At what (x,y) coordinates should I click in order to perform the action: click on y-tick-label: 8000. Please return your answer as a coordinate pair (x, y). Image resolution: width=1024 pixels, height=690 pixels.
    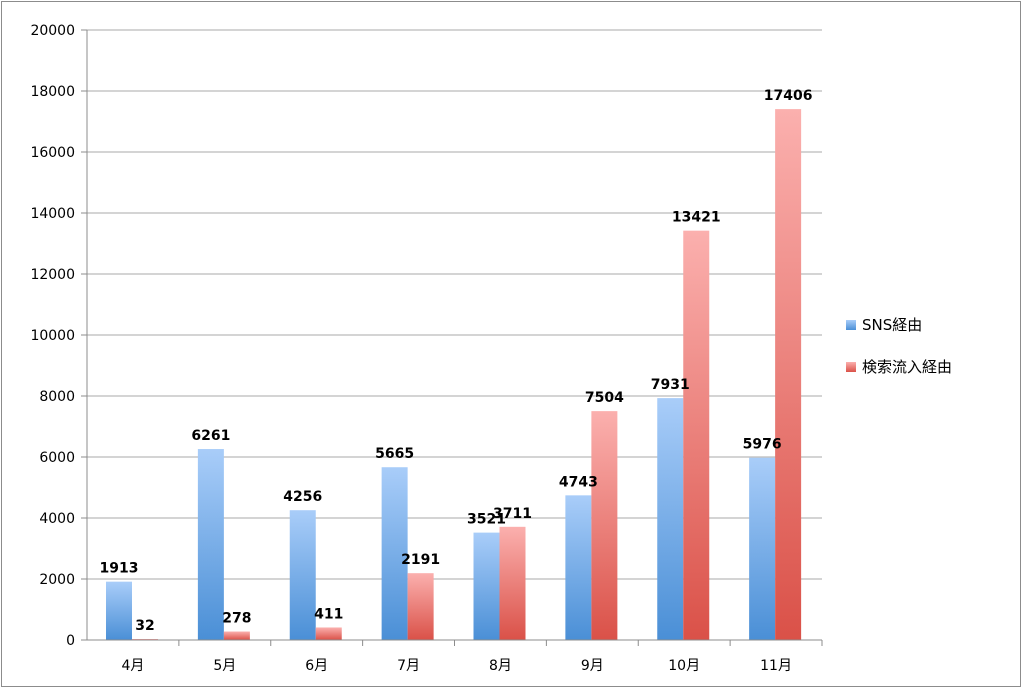
    Looking at the image, I should click on (57, 397).